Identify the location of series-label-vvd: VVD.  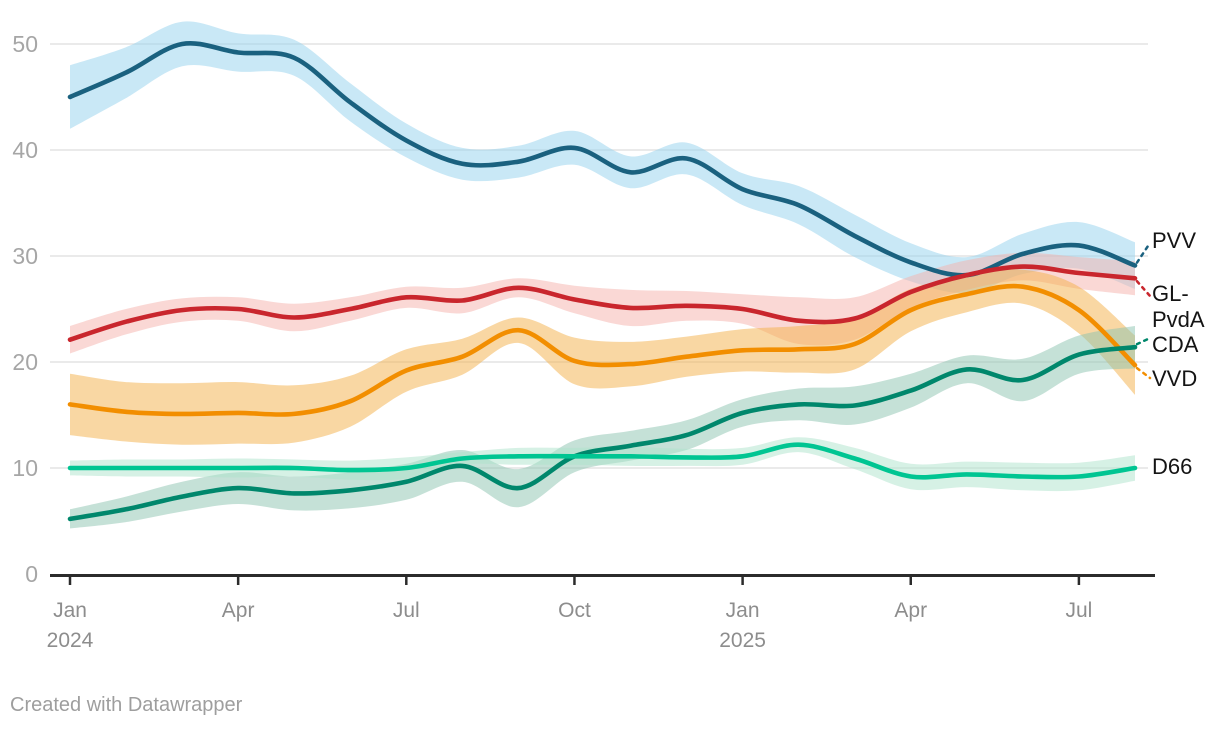
(1175, 378).